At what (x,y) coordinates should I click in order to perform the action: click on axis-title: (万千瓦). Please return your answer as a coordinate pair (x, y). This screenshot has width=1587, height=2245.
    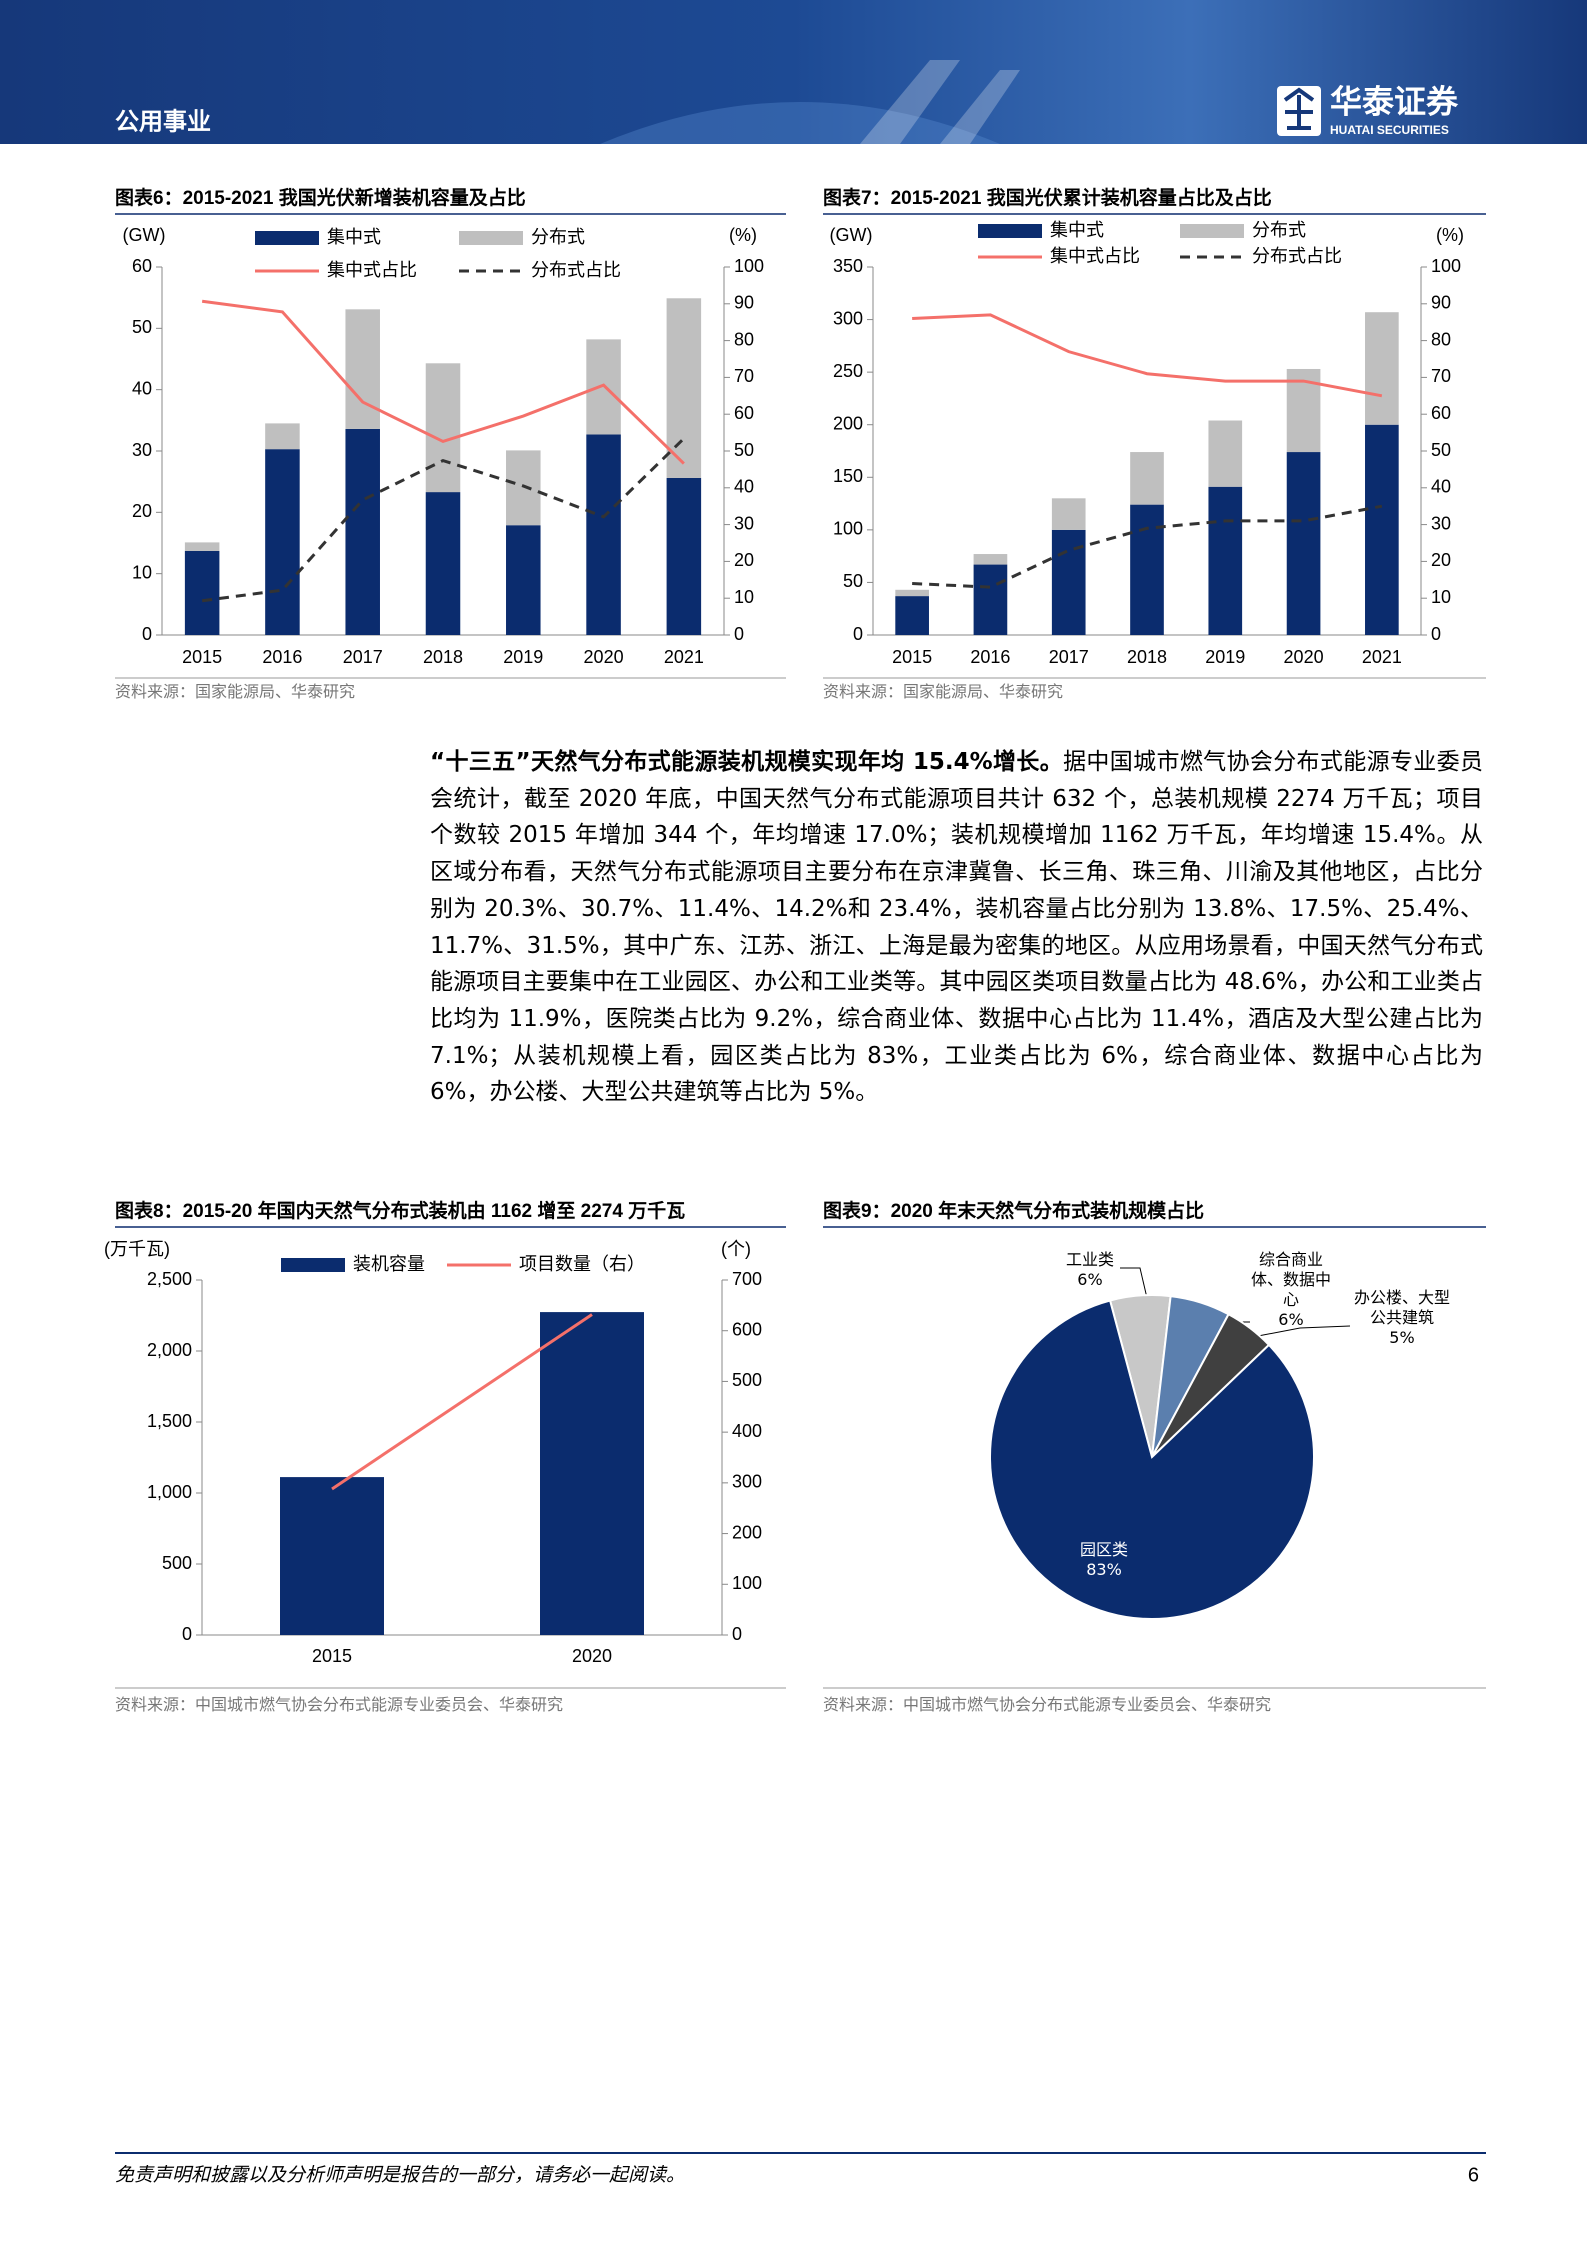
    Looking at the image, I should click on (137, 1249).